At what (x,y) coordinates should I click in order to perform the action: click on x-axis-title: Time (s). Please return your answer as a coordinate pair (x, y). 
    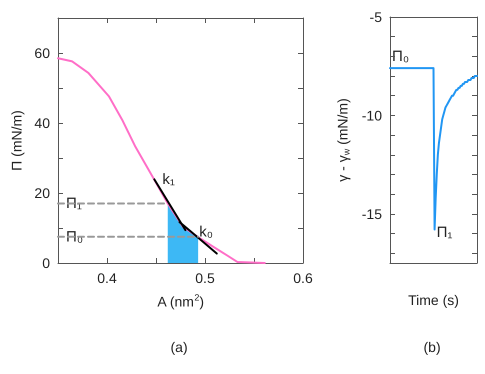
    Looking at the image, I should click on (433, 300).